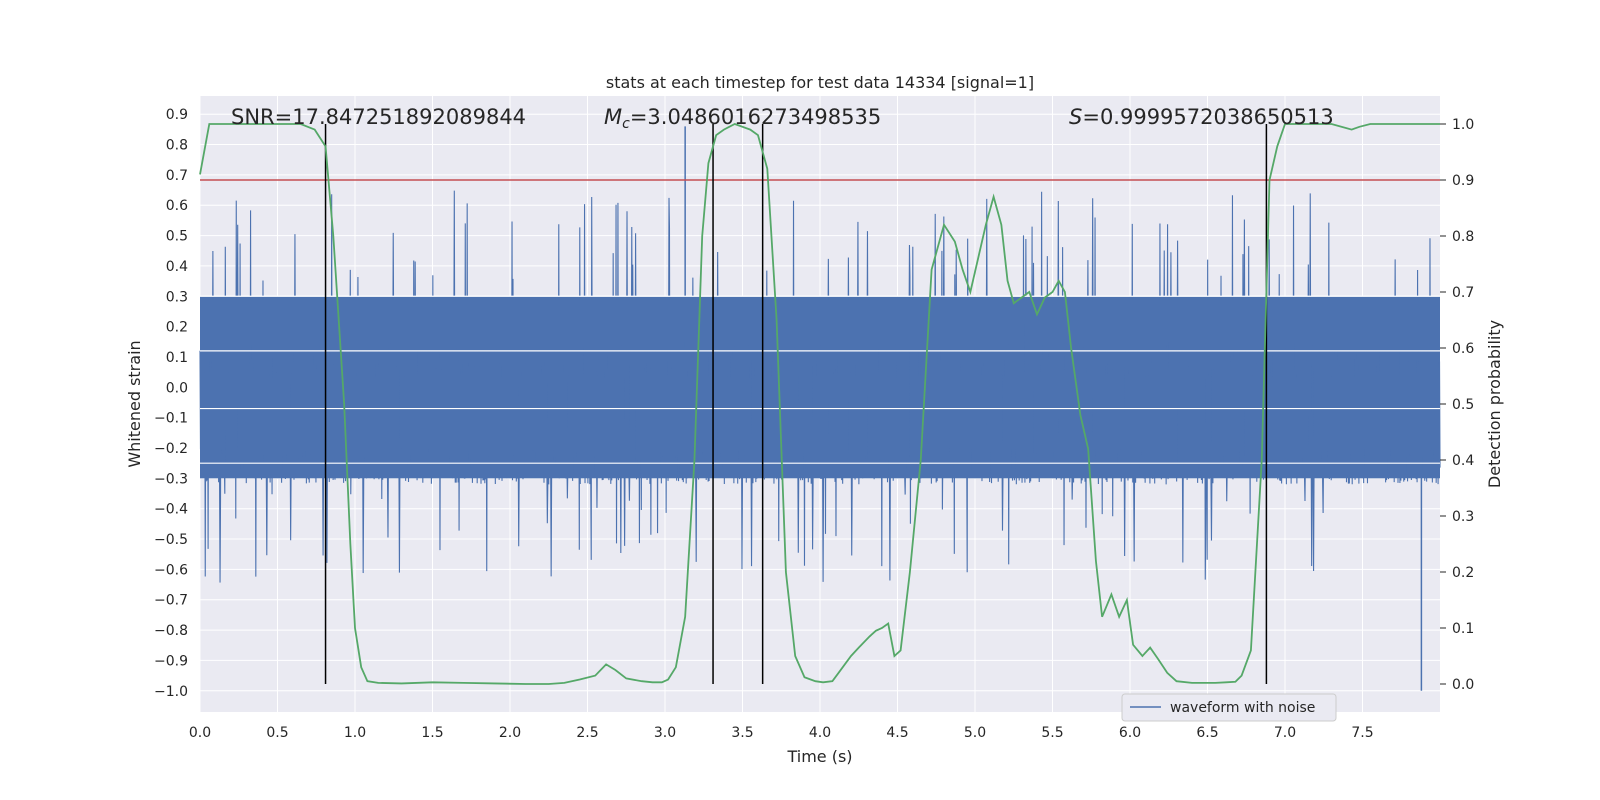 The width and height of the screenshot is (1600, 800). I want to click on y-left-tick-label-8: 0.1, so click(177, 358).